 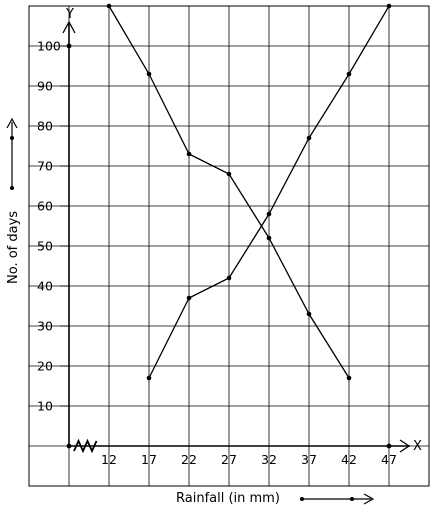 I want to click on axis-break-zigzag, so click(x=85, y=446).